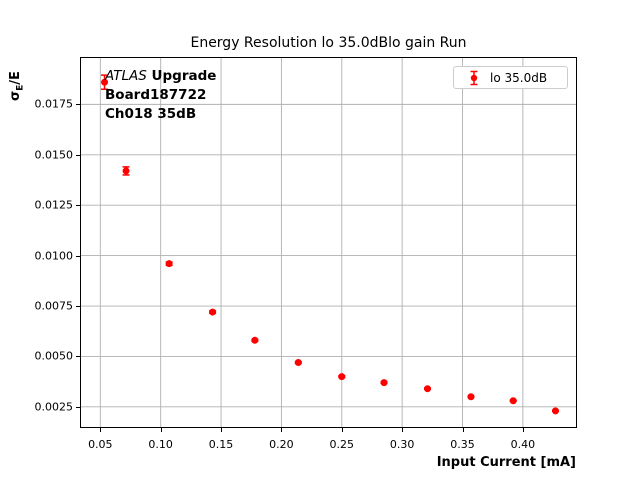 The image size is (640, 480). What do you see at coordinates (54, 155) in the screenshot?
I see `y-tick-label: 0.0150` at bounding box center [54, 155].